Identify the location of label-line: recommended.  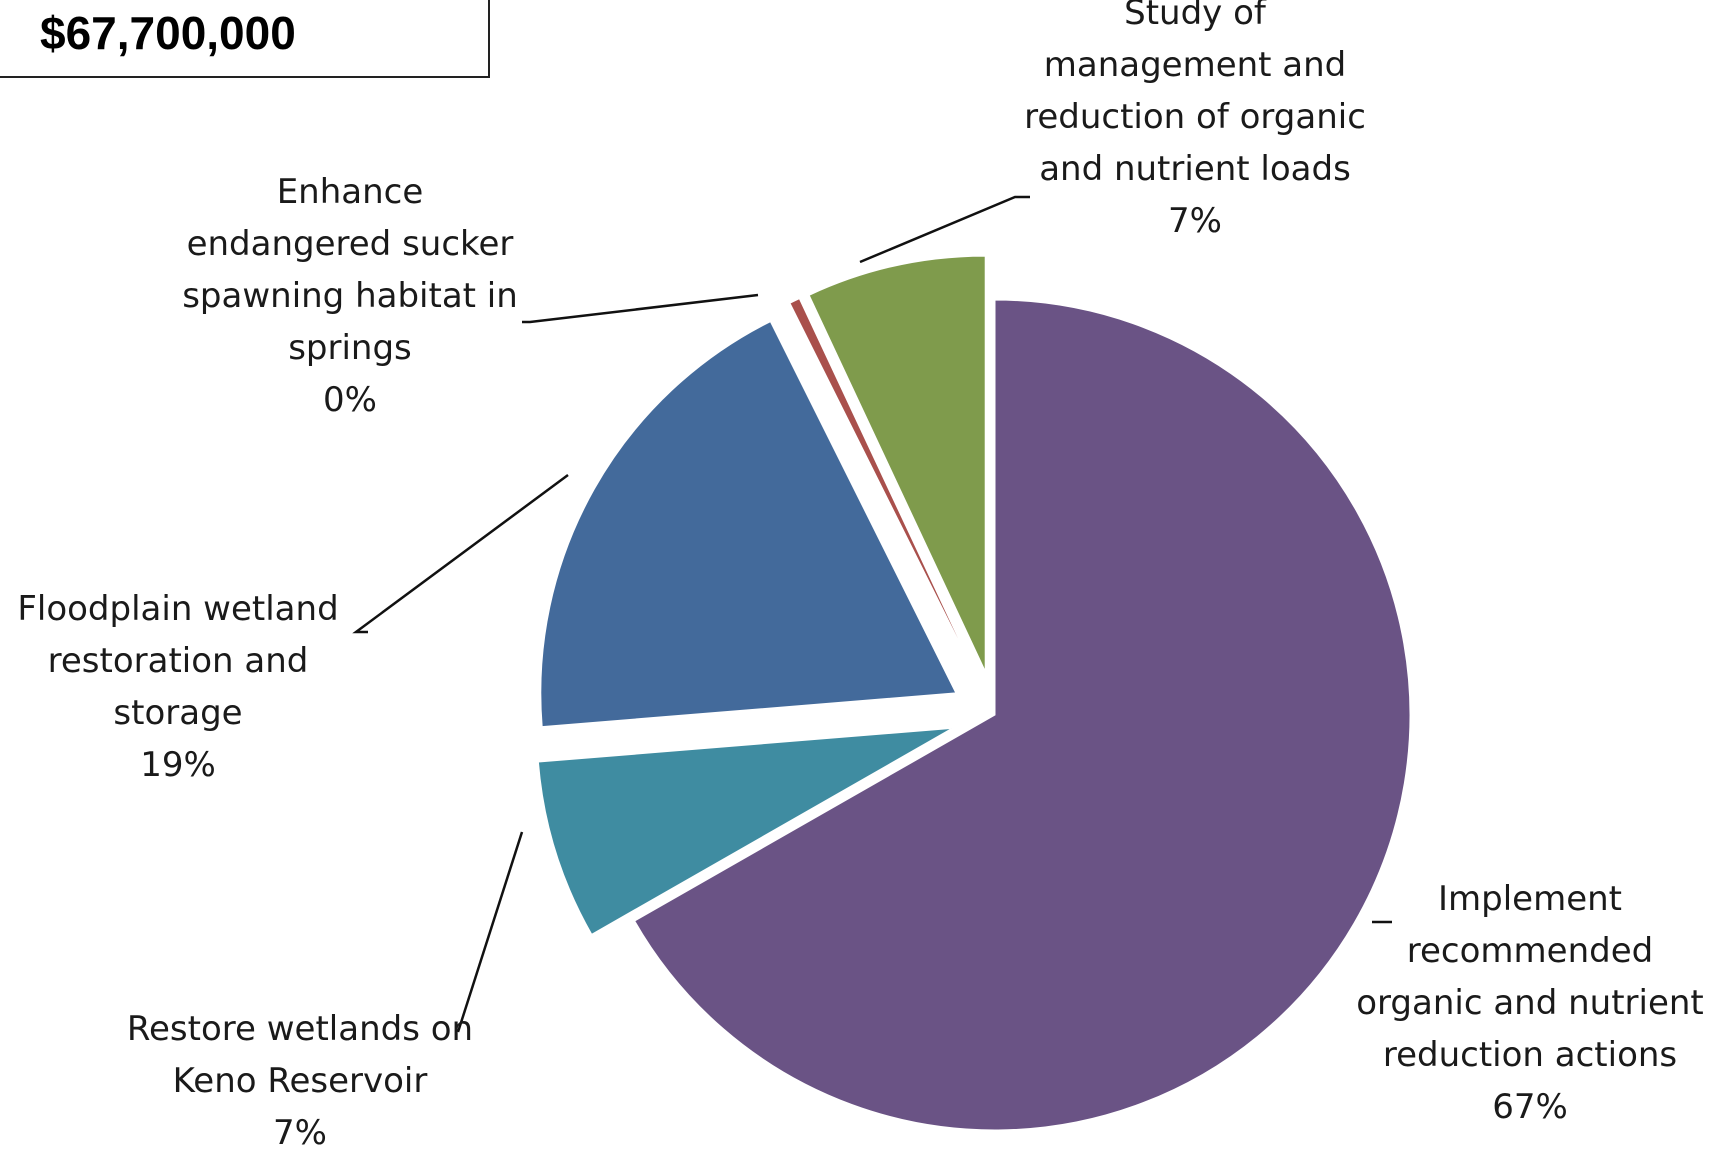
(1530, 951).